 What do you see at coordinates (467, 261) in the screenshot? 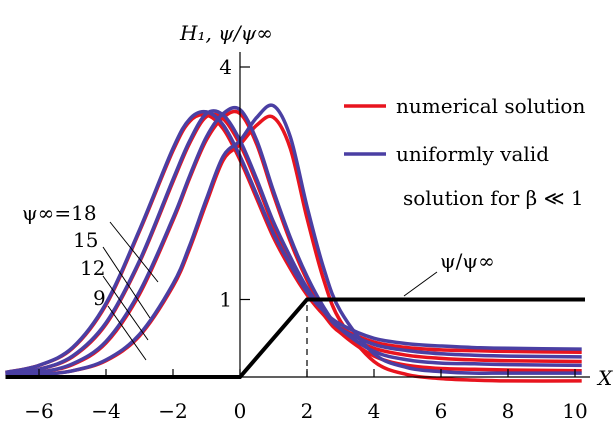
I see `psi-profile-label: ψ/ψ∞` at bounding box center [467, 261].